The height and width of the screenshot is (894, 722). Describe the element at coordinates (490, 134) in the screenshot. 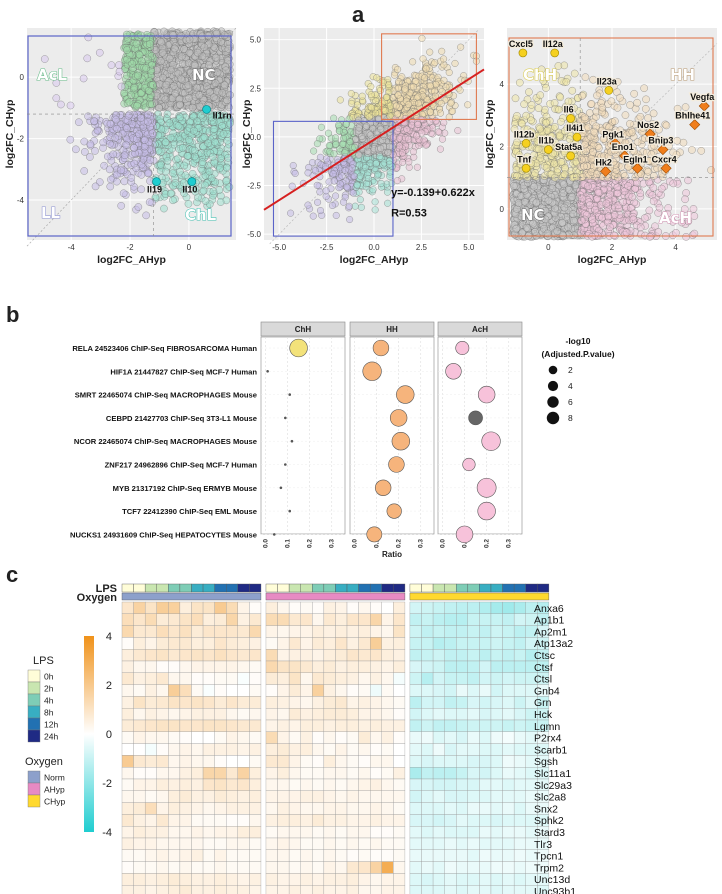

I see `y-axis-label: log2FC_CHyp` at that location.